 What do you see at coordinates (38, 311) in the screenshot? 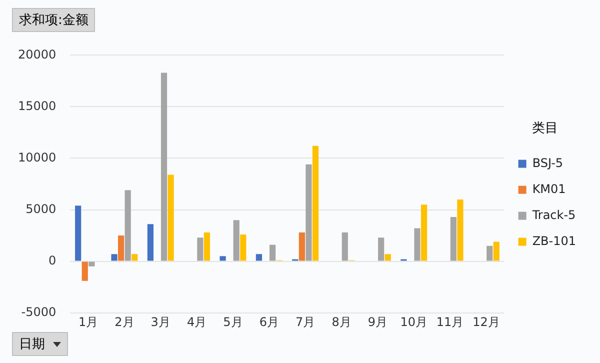
I see `y-tick-label: -5000` at bounding box center [38, 311].